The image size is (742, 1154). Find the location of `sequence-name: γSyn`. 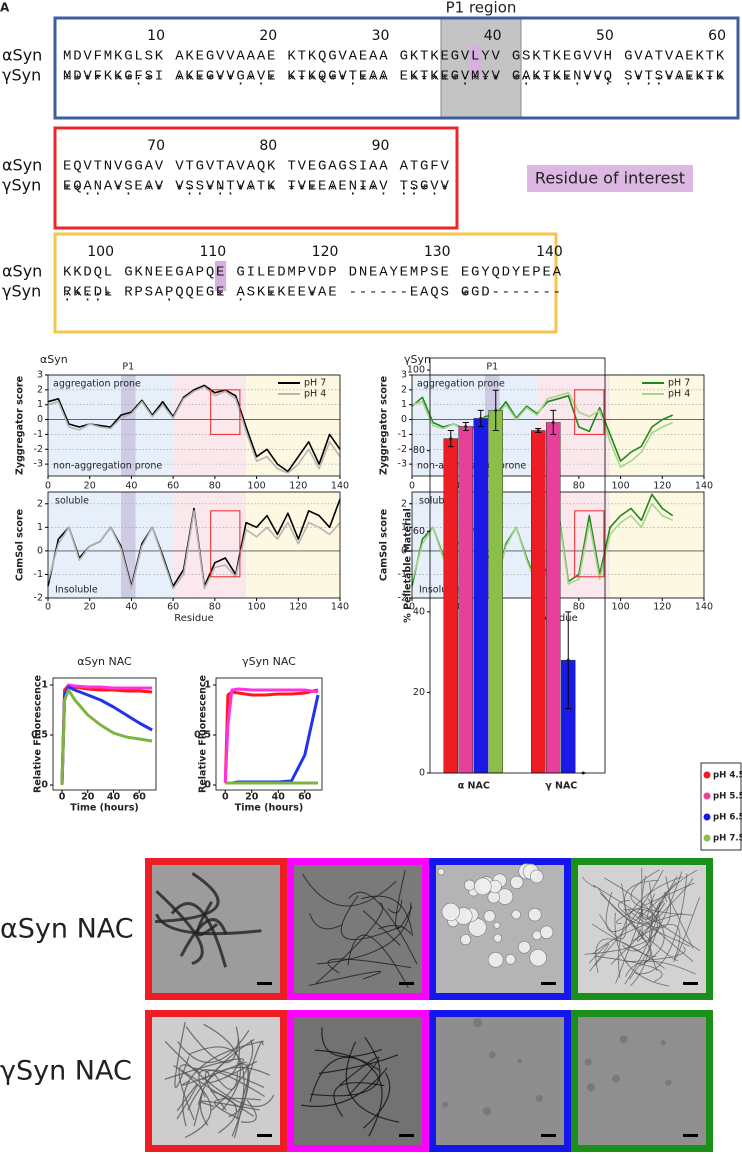

sequence-name: γSyn is located at coordinates (21, 185).